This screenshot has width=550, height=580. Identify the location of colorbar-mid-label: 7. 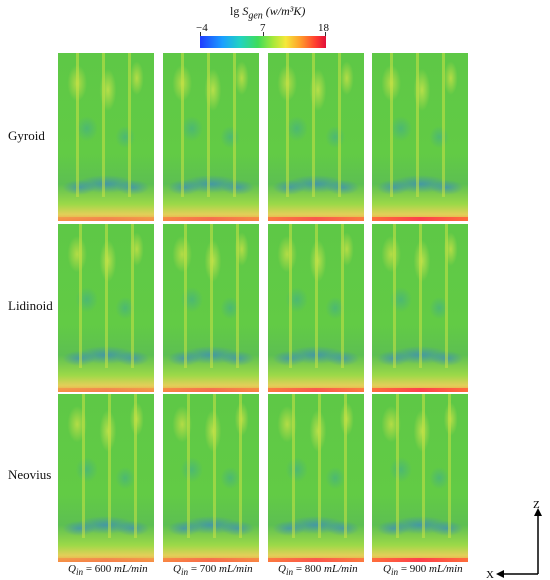
(263, 28).